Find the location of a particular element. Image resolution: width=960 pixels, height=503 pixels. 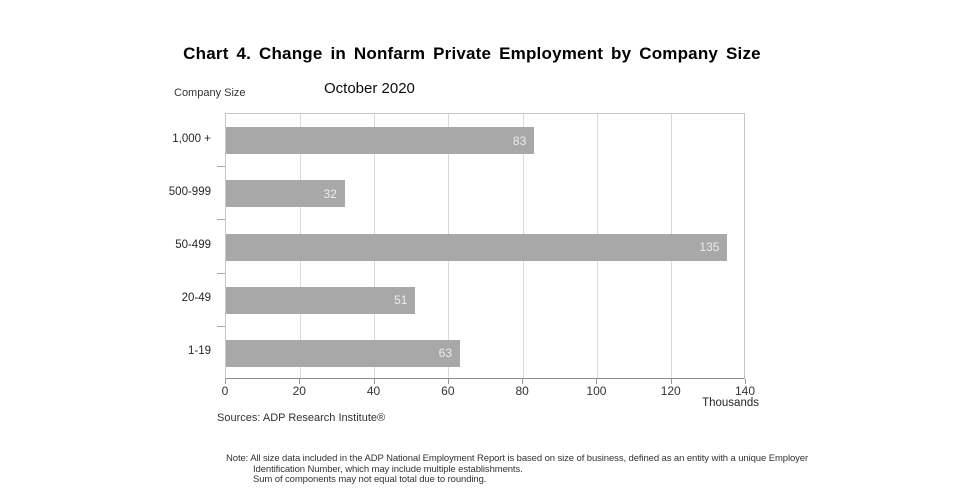

bar-value-label: 135 is located at coordinates (709, 247).